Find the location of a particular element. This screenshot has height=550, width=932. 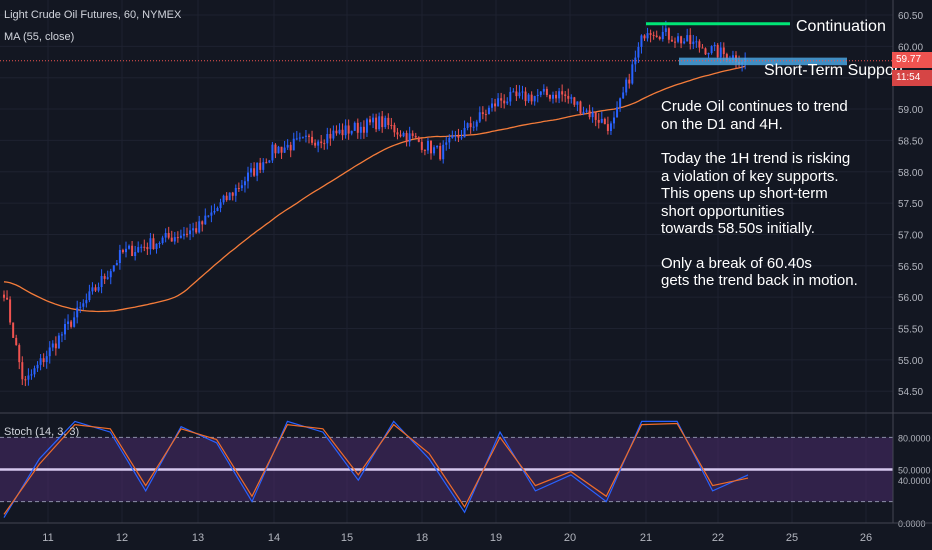

time-tick-label: 21 is located at coordinates (646, 538).